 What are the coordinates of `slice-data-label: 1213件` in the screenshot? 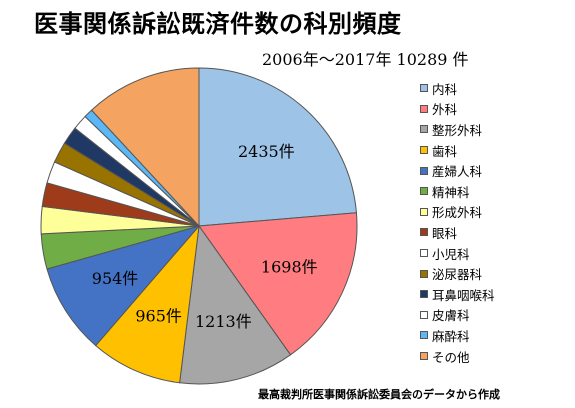 It's located at (223, 321).